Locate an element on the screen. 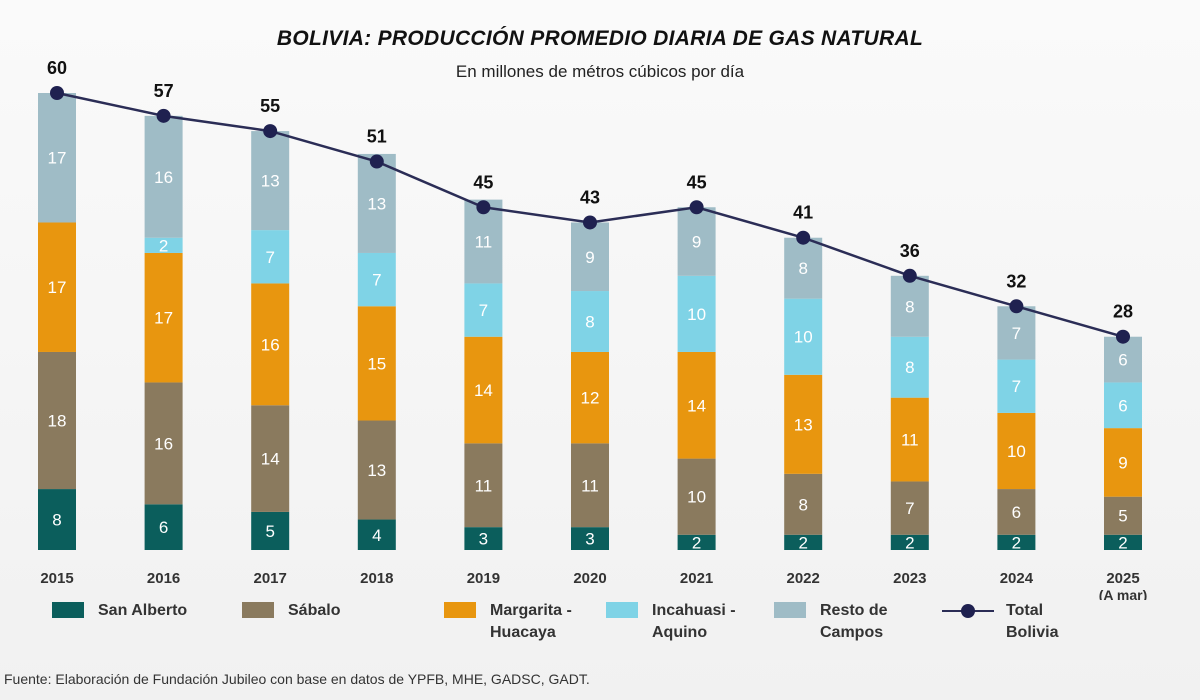 The image size is (1200, 700). bar-margarita-huacaya-2017 is located at coordinates (270, 344).